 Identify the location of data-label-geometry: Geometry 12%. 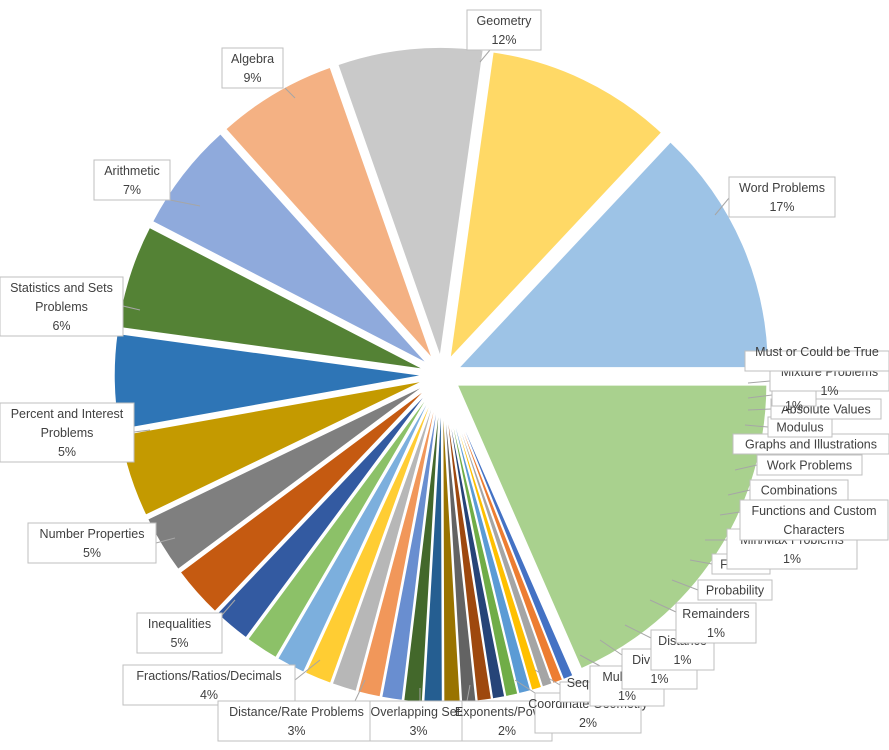
(504, 30).